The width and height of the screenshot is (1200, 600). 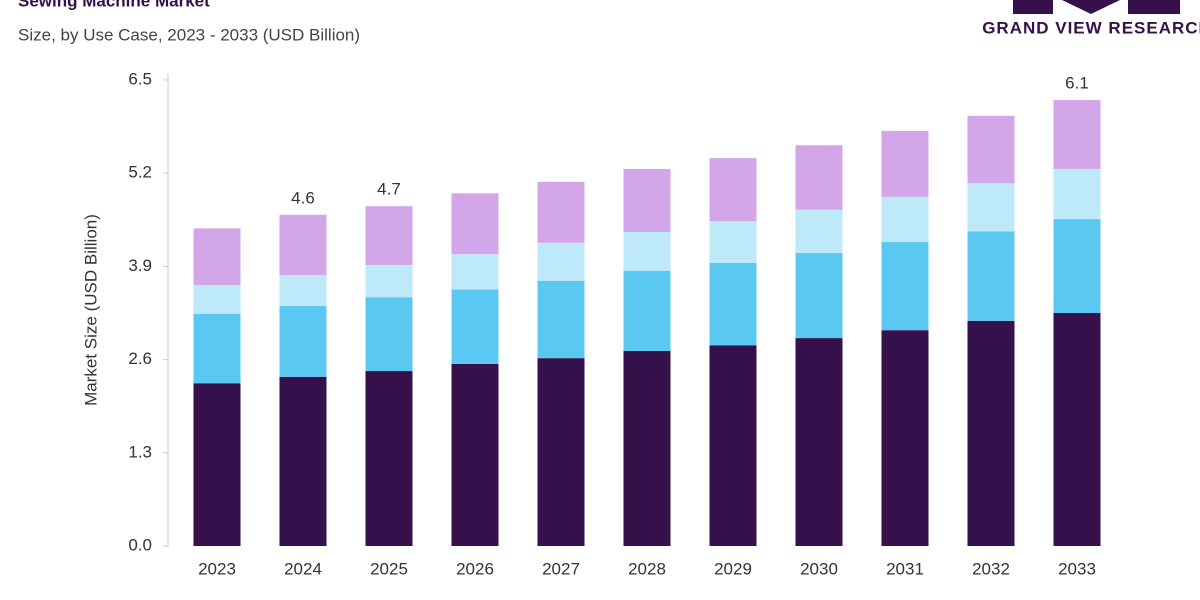 I want to click on x-tick-label: 2031, so click(x=905, y=568).